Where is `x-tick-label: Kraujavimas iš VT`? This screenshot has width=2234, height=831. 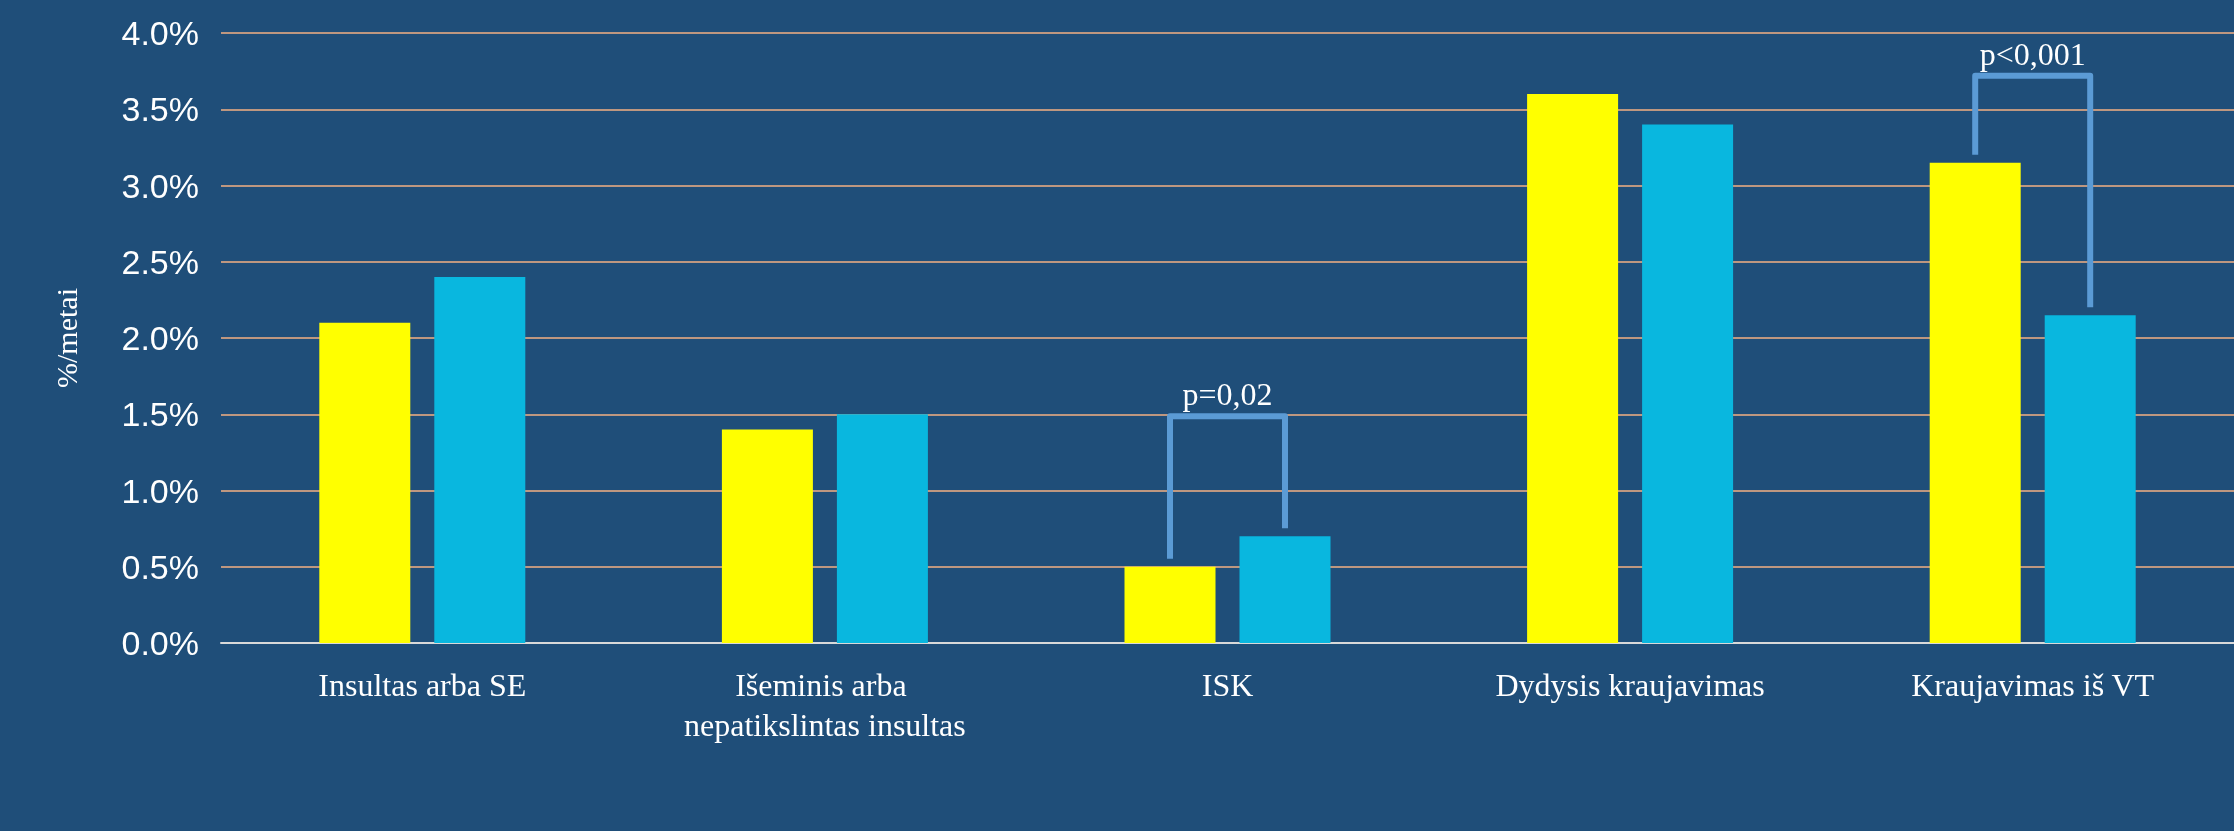
x-tick-label: Kraujavimas iš VT is located at coordinates (2033, 685).